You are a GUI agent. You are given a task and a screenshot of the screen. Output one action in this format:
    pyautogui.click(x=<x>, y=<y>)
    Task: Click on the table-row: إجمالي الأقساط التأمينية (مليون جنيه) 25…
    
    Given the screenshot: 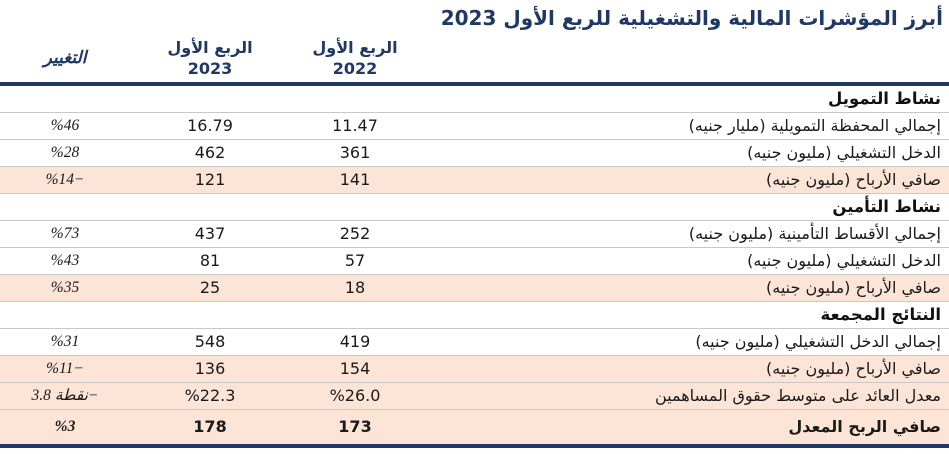 What is the action you would take?
    pyautogui.click(x=474, y=234)
    